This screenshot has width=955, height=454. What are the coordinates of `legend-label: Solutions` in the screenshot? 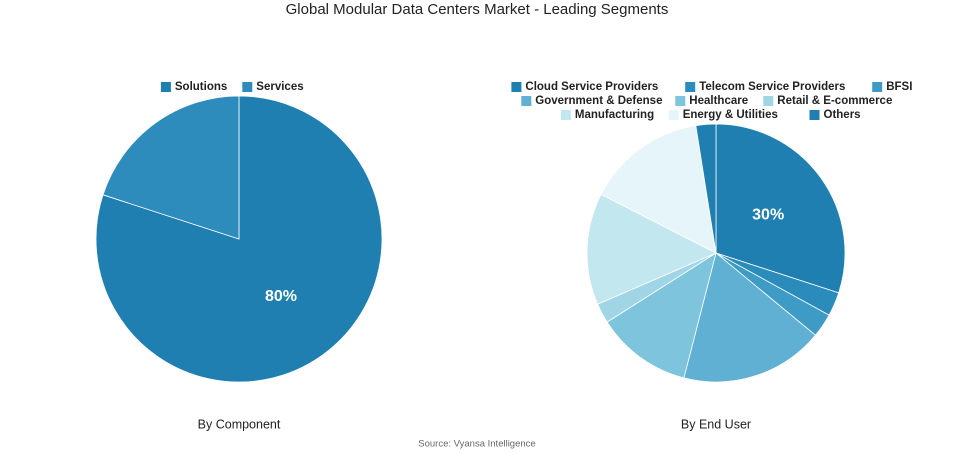 It's located at (201, 87).